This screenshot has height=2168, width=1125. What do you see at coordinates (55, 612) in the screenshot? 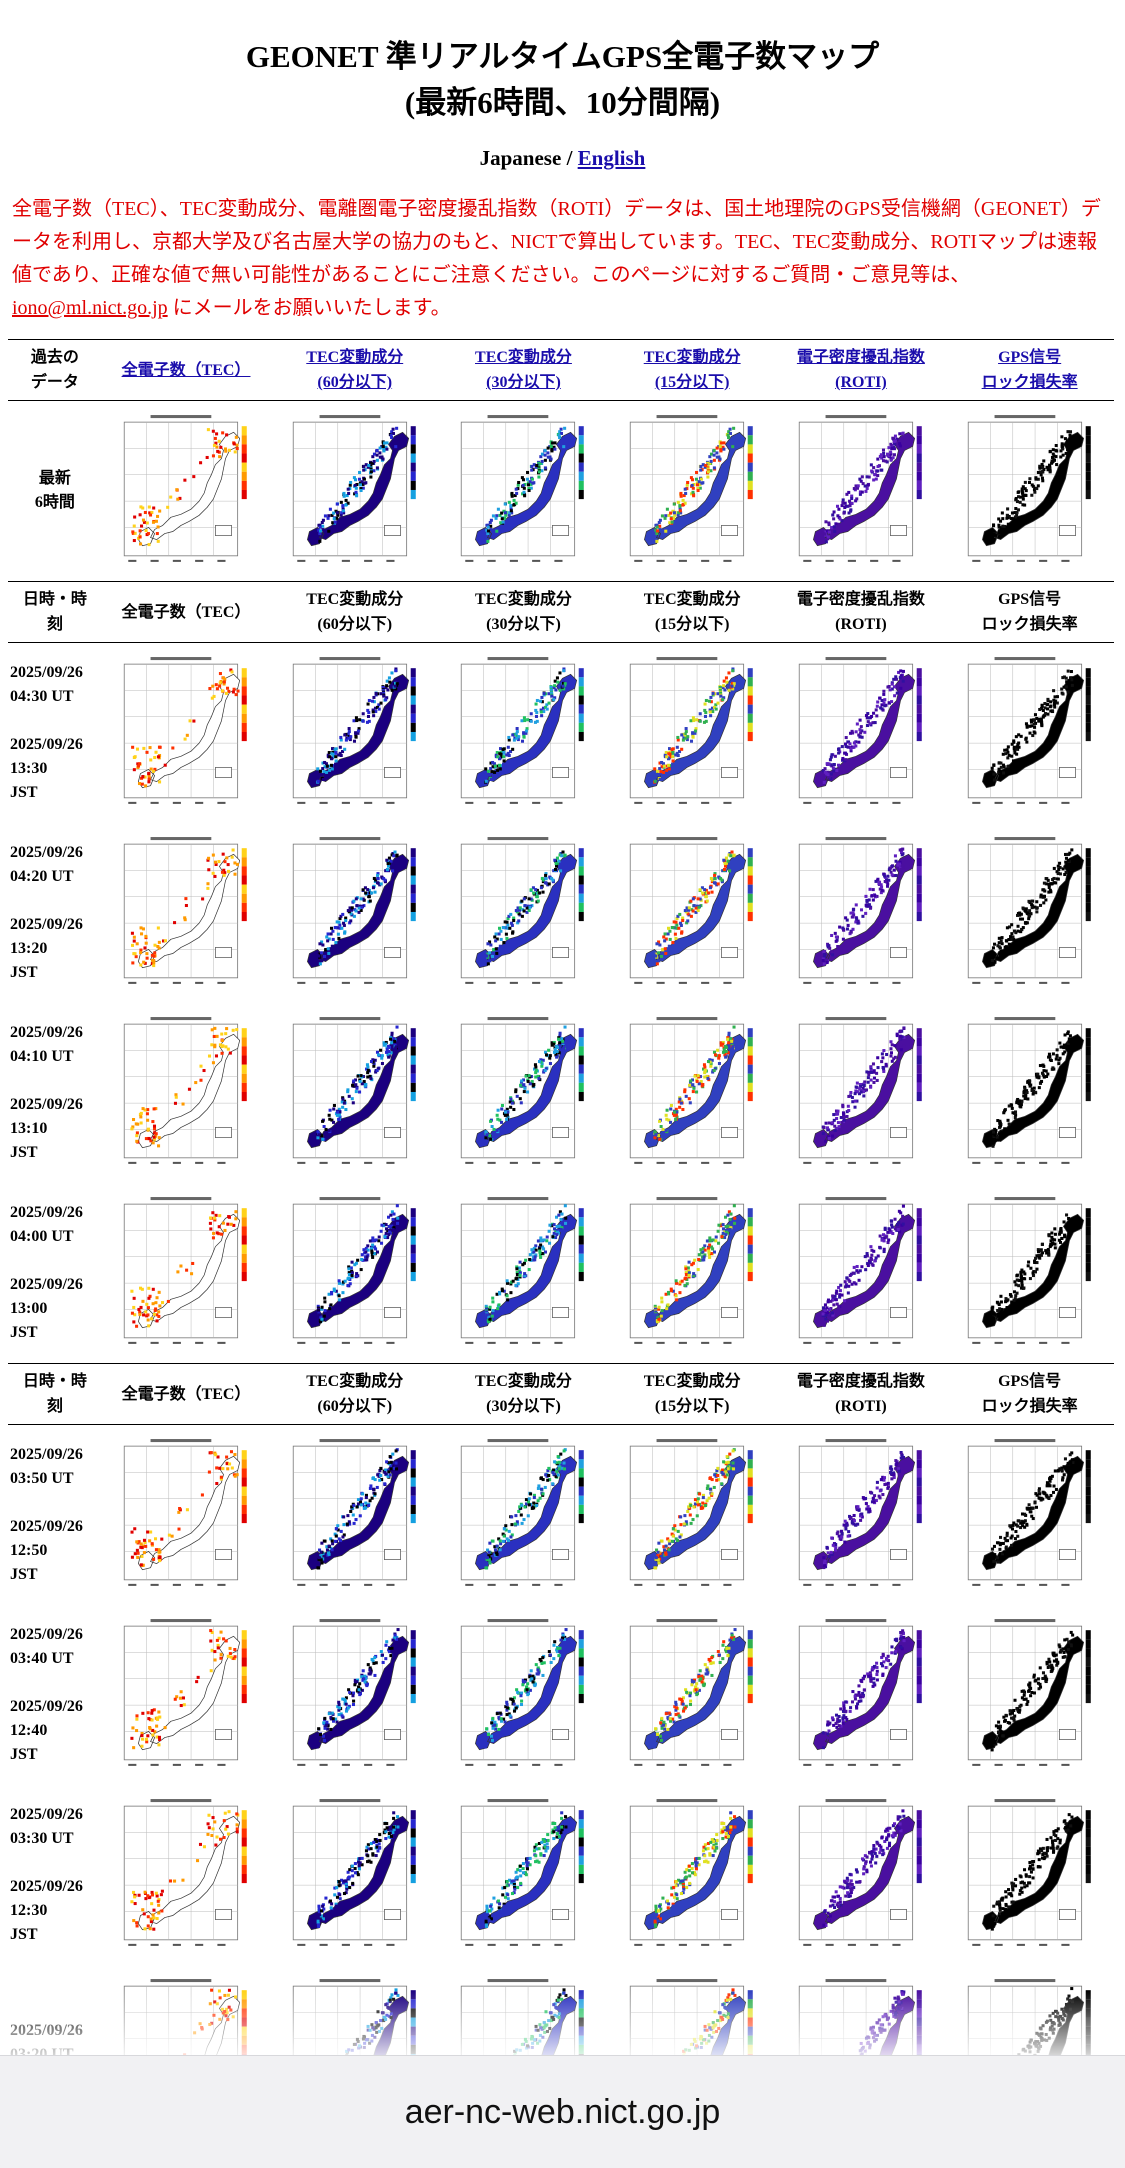
I see `section-header-row-1-label: 日時・時刻` at bounding box center [55, 612].